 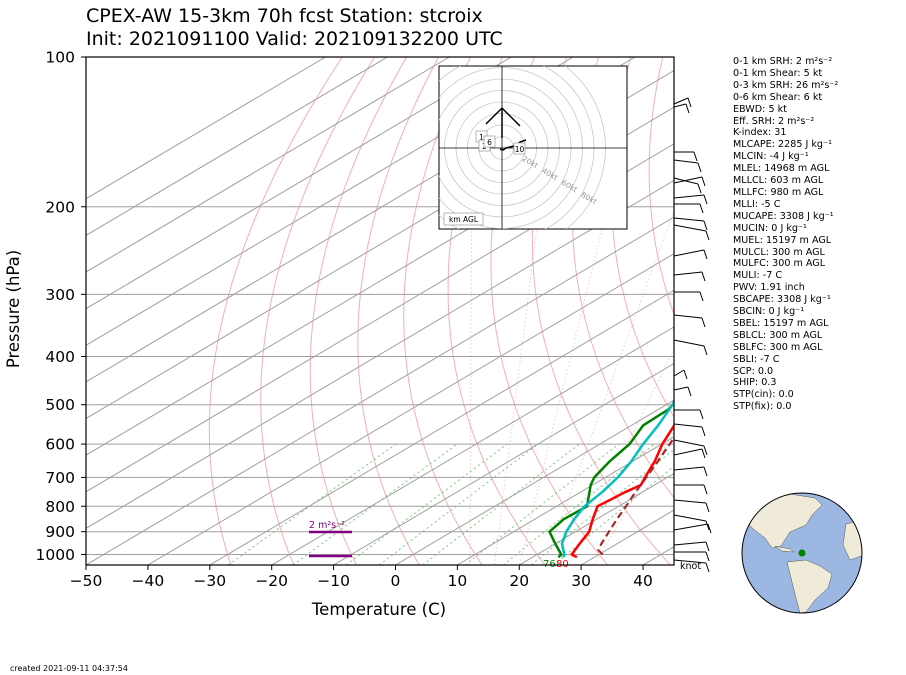 I want to click on hodograph-inset: 20kt40kt60kt80kt12610km AGL, so click(x=533, y=147).